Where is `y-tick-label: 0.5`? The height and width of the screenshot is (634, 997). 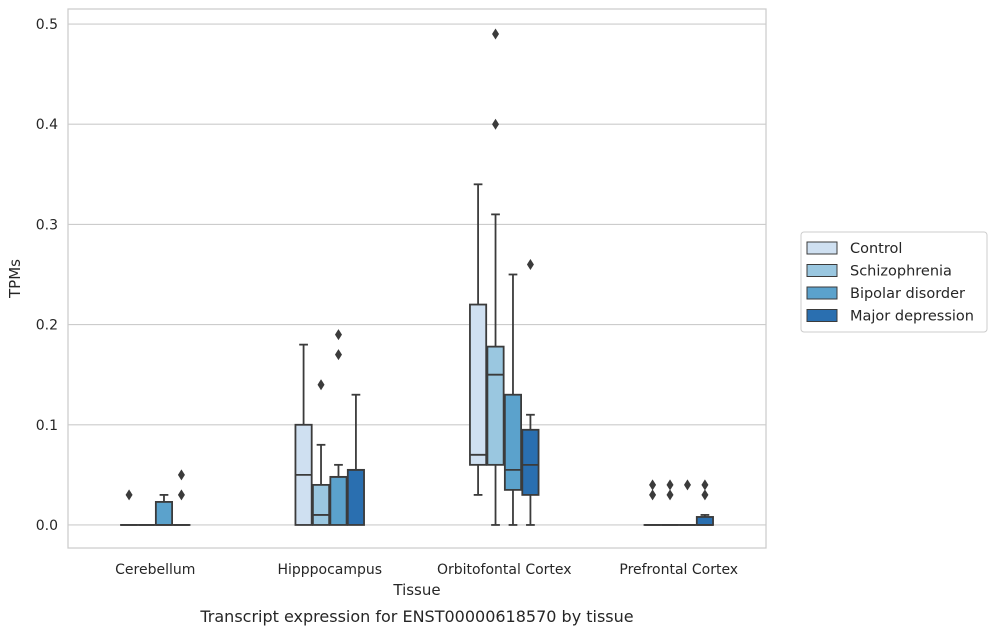
y-tick-label: 0.5 is located at coordinates (47, 25).